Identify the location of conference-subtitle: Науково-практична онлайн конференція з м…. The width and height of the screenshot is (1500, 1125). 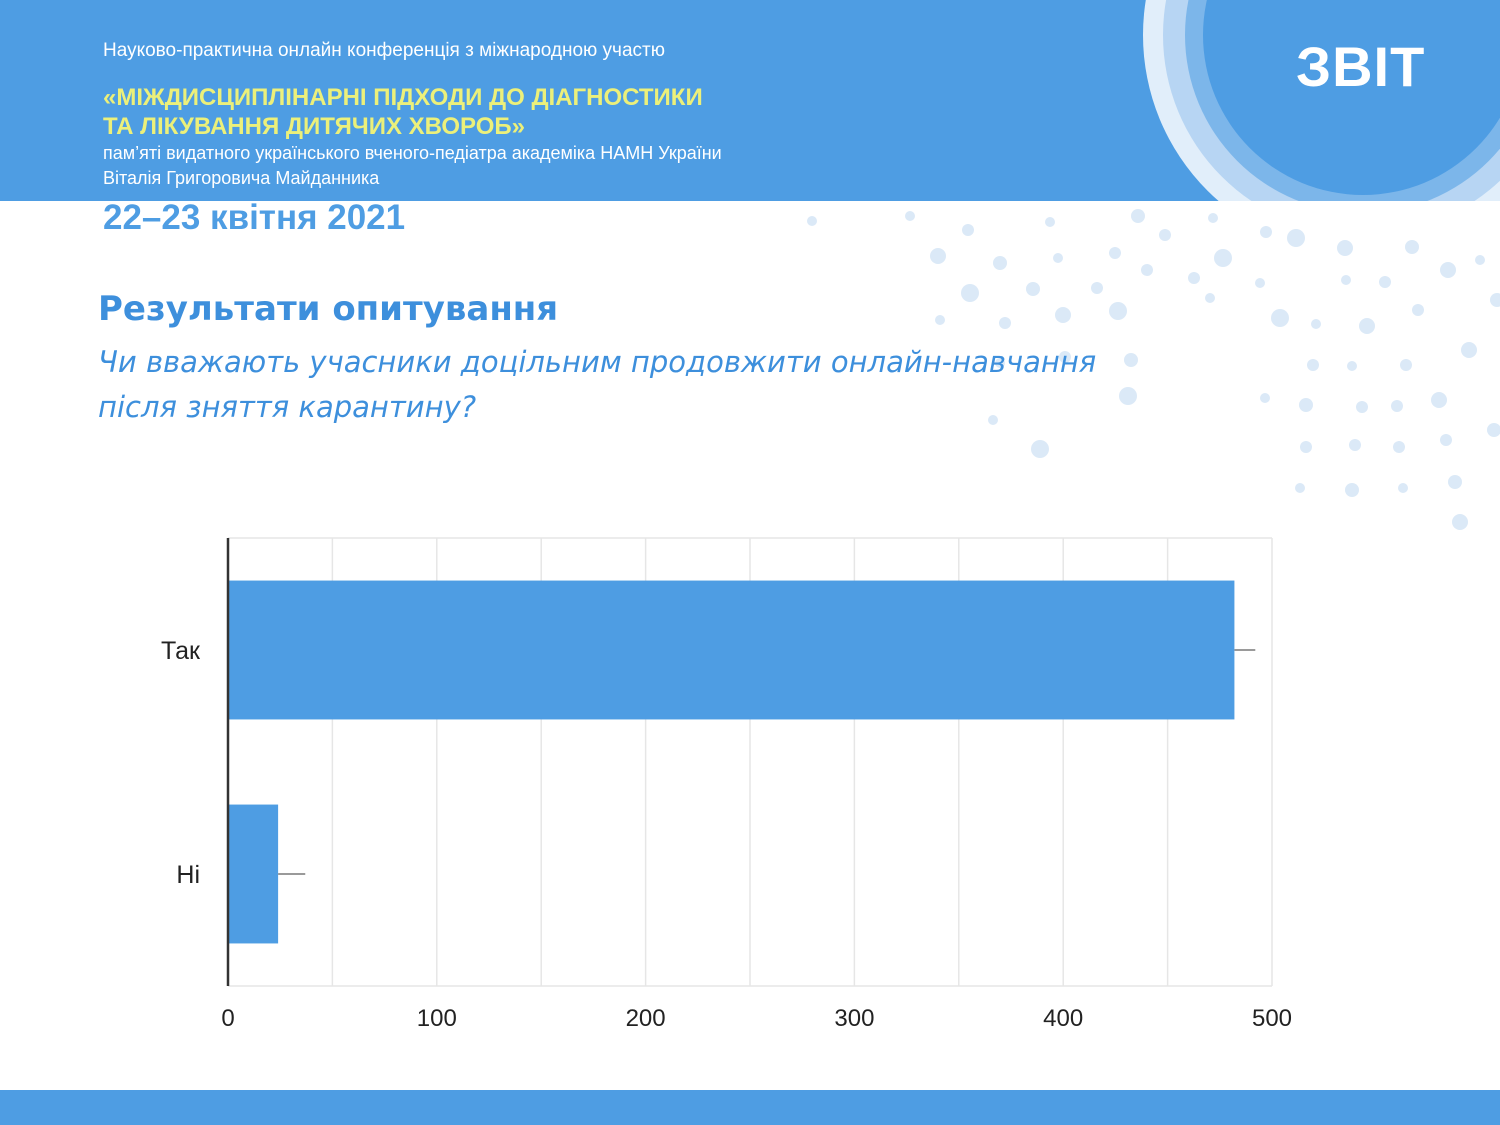
(384, 50).